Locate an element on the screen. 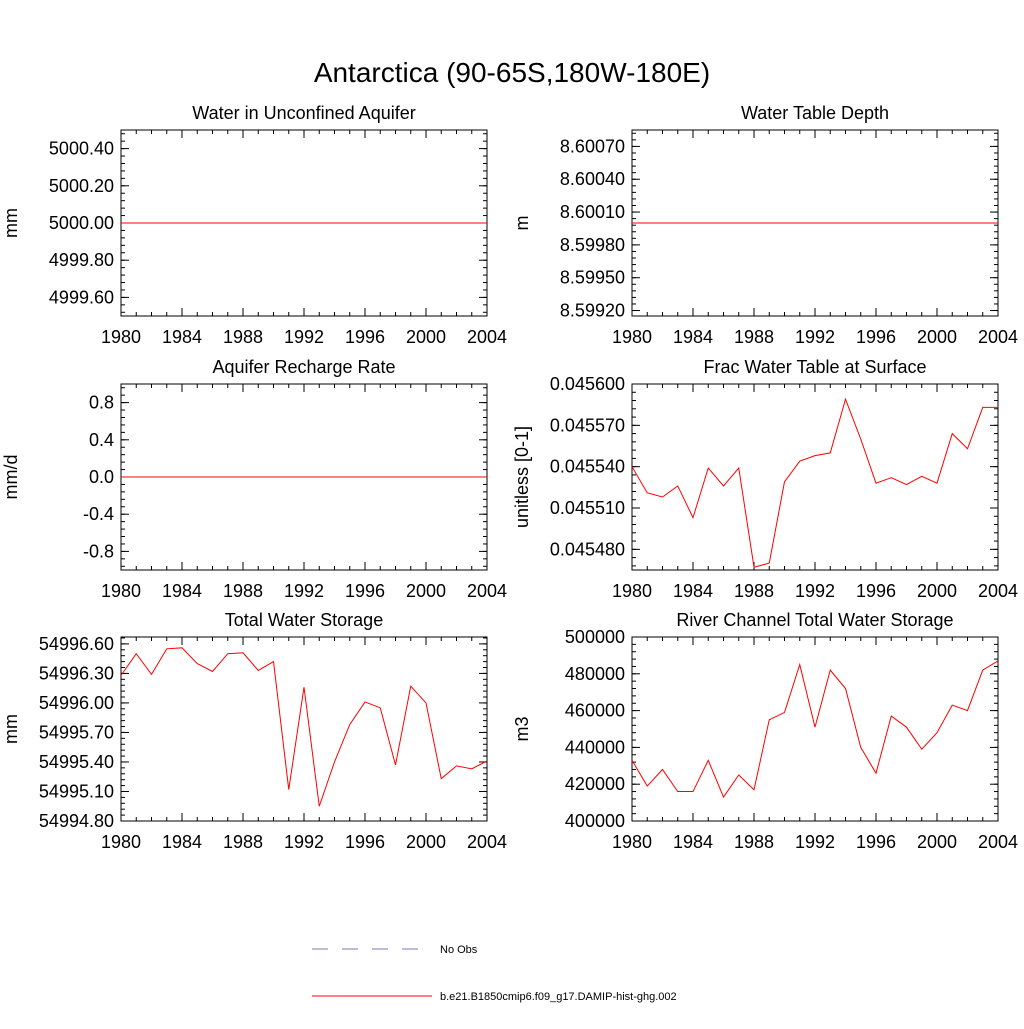 The image size is (1024, 1029). y-tick-label: 0.8 is located at coordinates (101, 403).